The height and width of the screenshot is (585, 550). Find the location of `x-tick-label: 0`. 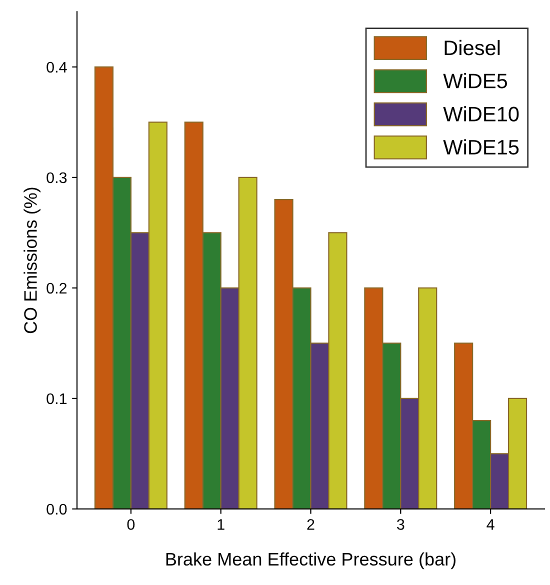

x-tick-label: 0 is located at coordinates (131, 524).